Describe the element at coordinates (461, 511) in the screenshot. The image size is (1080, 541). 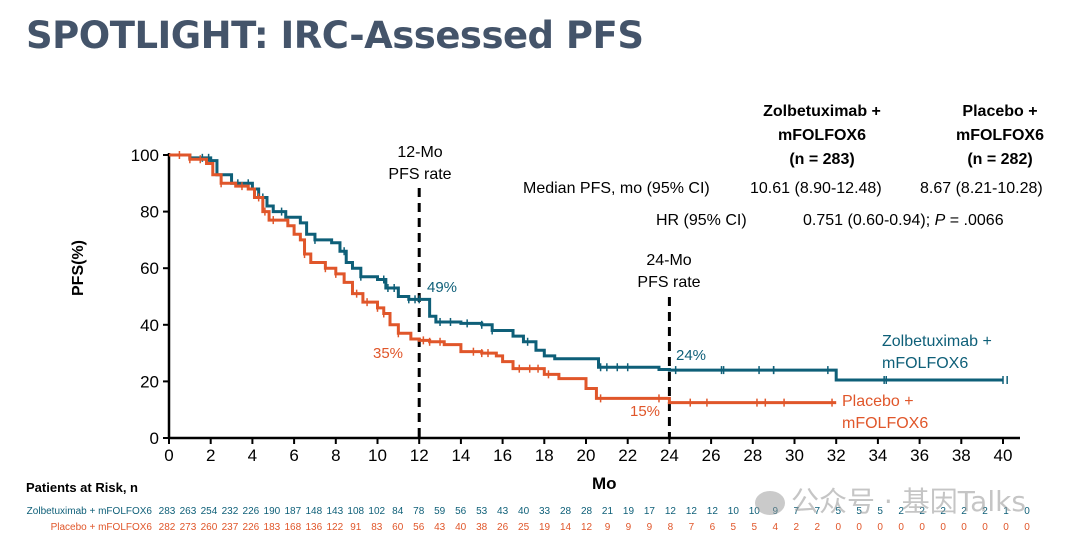
I see `risk-count: 56` at that location.